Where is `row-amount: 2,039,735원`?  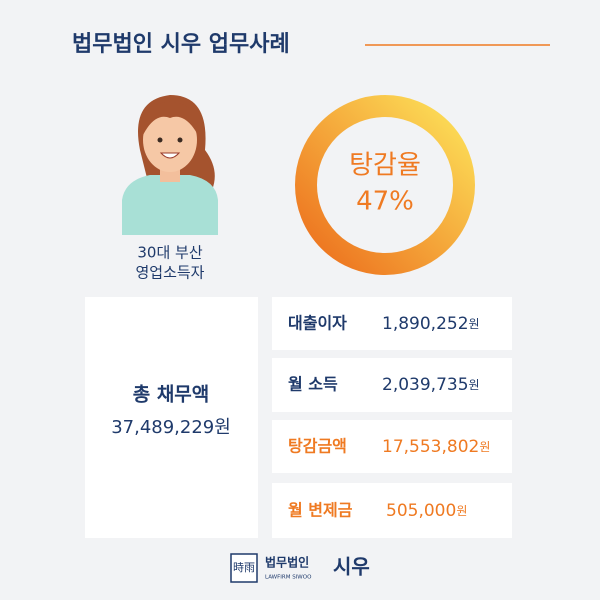 row-amount: 2,039,735원 is located at coordinates (431, 385).